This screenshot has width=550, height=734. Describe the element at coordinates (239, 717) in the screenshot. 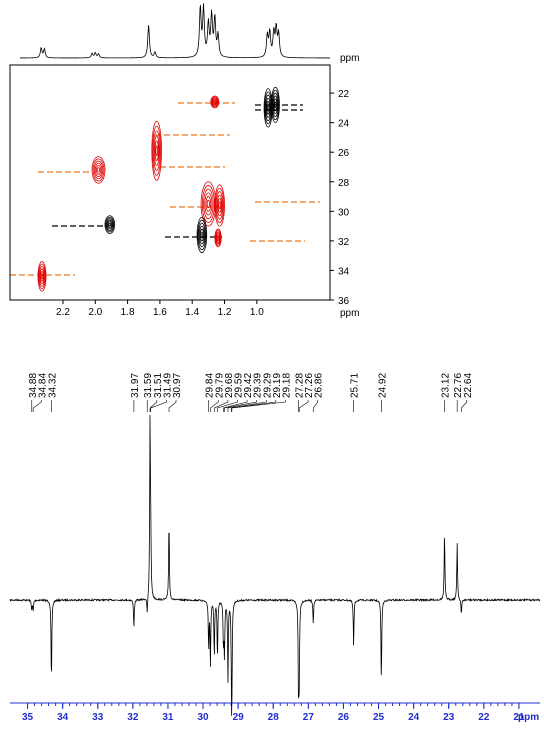

I see `x-tick-label: 29` at that location.